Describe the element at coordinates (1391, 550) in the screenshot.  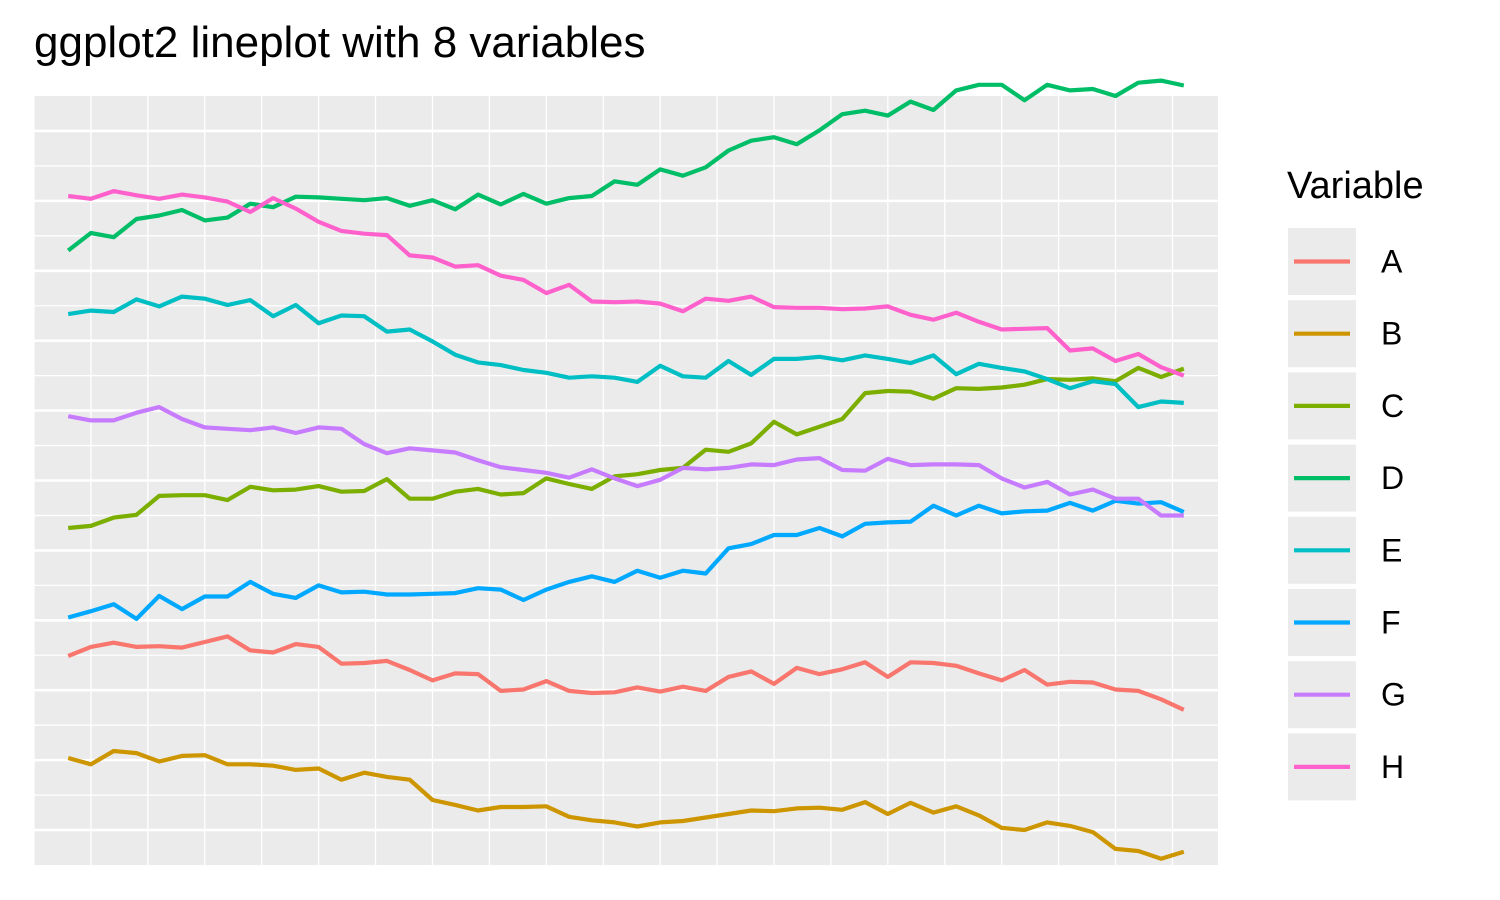
I see `legend-label: E` at that location.